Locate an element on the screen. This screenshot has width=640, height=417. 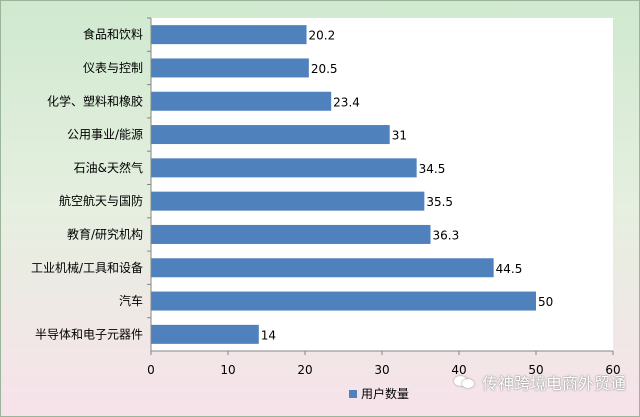
x-tick-label: 60 is located at coordinates (612, 370).